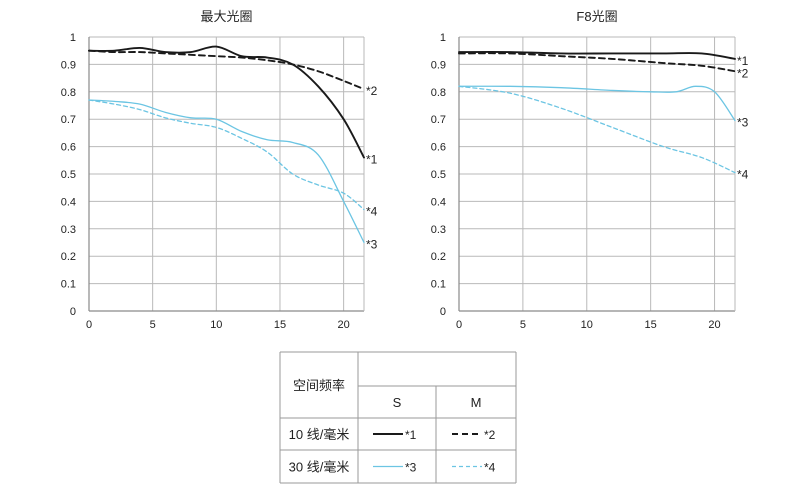  Describe the element at coordinates (319, 385) in the screenshot. I see `table-header-spatial-frequency: 空间频率` at that location.